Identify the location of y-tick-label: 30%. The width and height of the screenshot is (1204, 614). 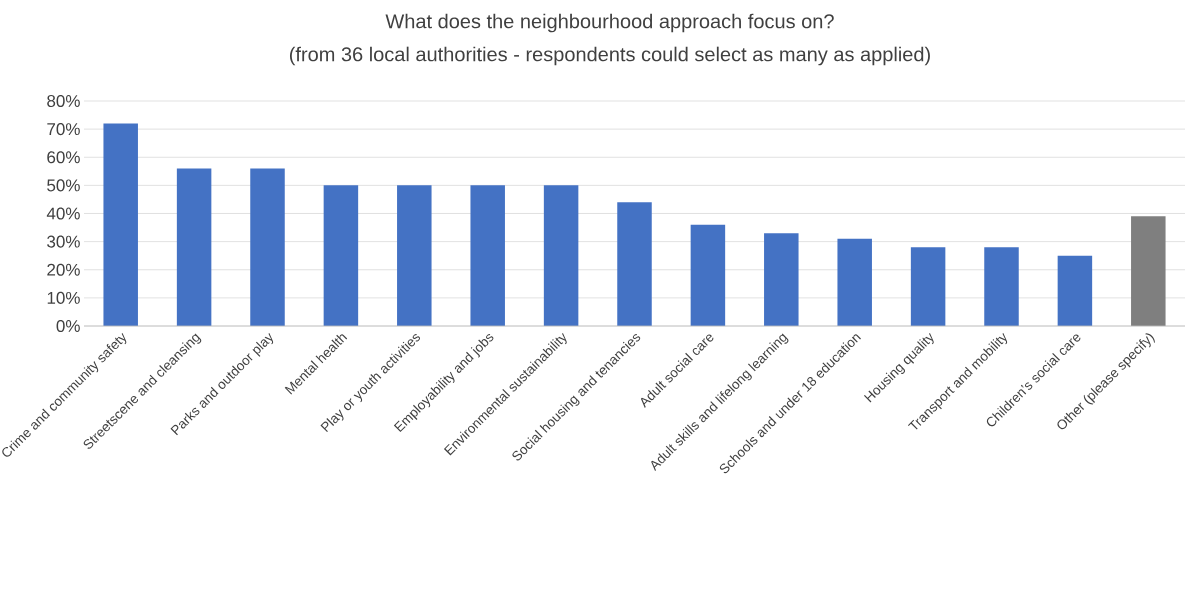
(63, 241).